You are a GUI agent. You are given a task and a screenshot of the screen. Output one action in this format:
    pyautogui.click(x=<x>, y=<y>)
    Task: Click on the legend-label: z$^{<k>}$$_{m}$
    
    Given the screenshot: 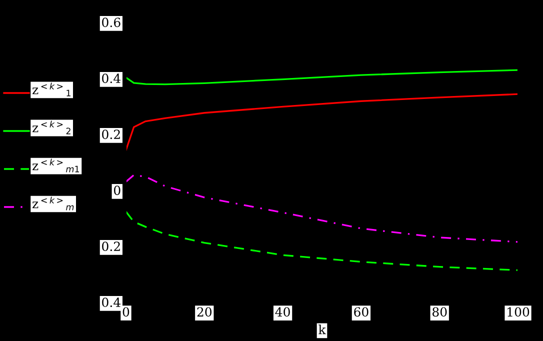 What is the action you would take?
    pyautogui.click(x=53, y=203)
    